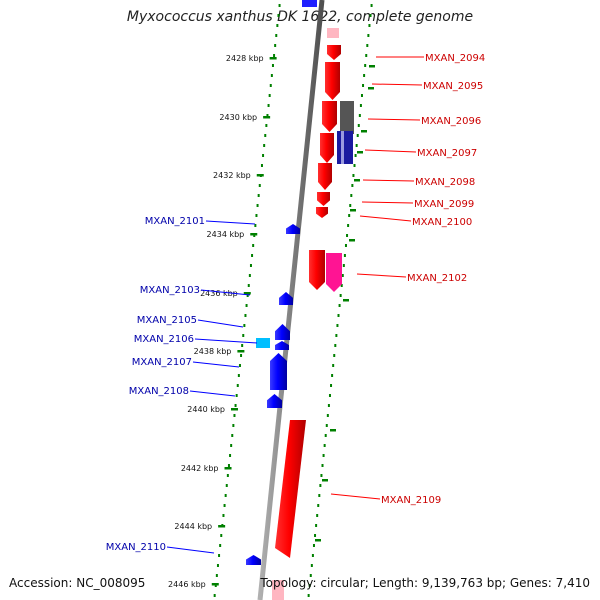  Describe the element at coordinates (213, 351) in the screenshot. I see `scale-label: 2438 kbp` at that location.